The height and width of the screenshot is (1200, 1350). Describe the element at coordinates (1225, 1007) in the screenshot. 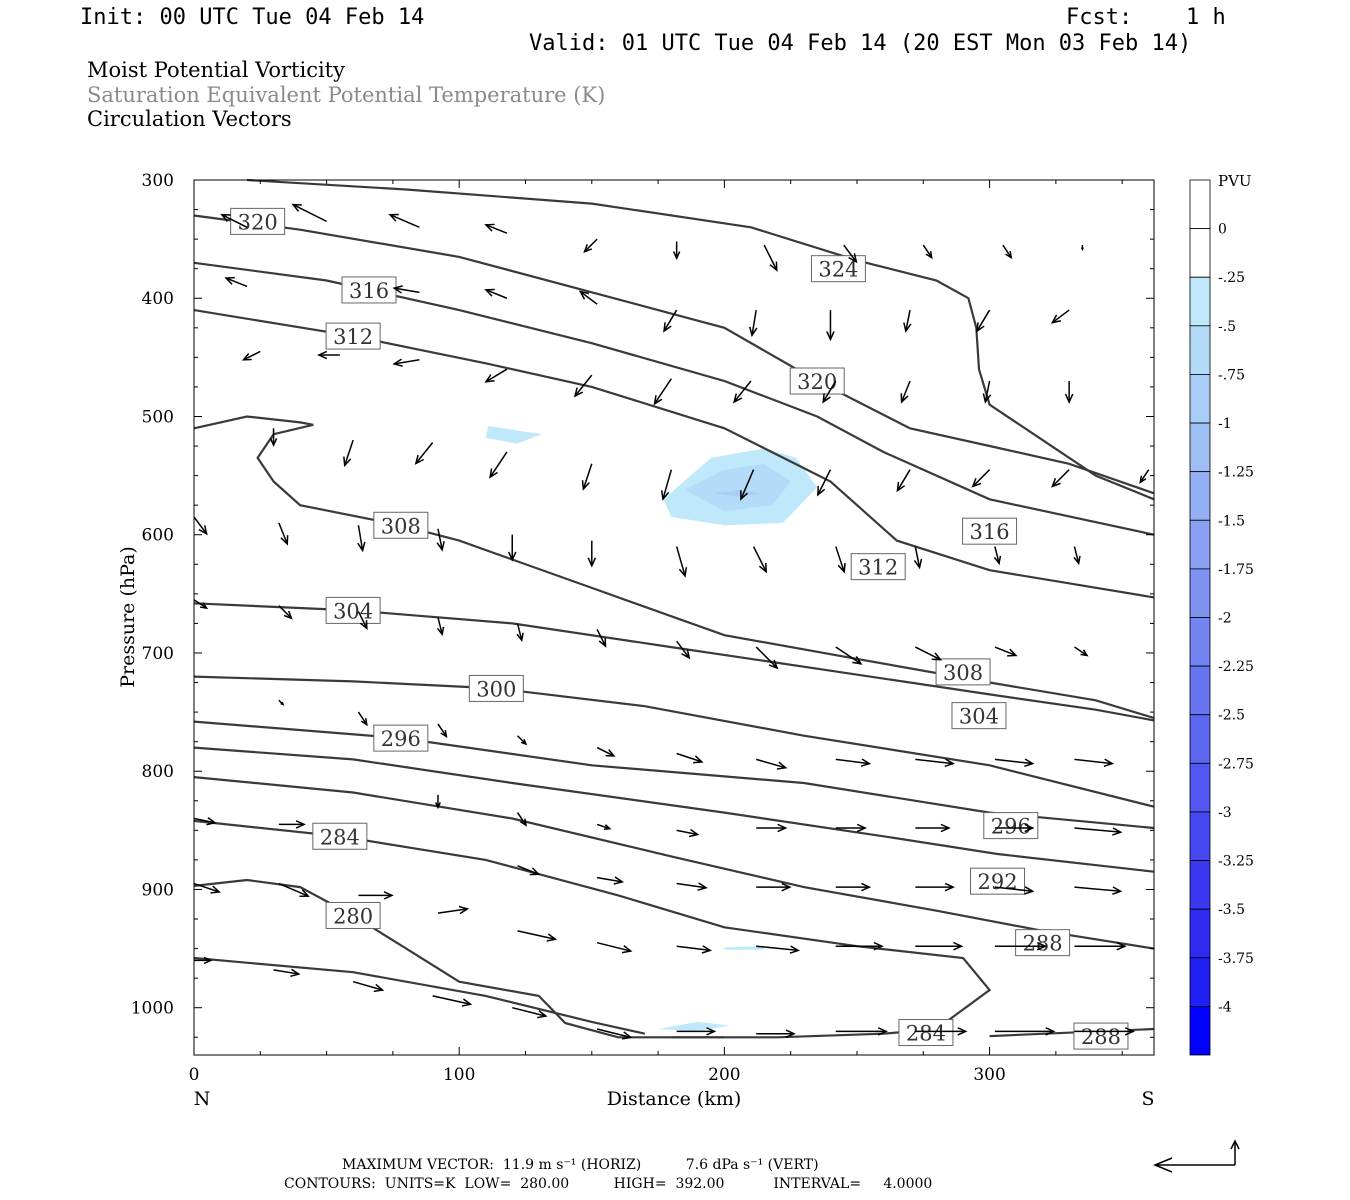

I see `colorbar-label: -4` at that location.